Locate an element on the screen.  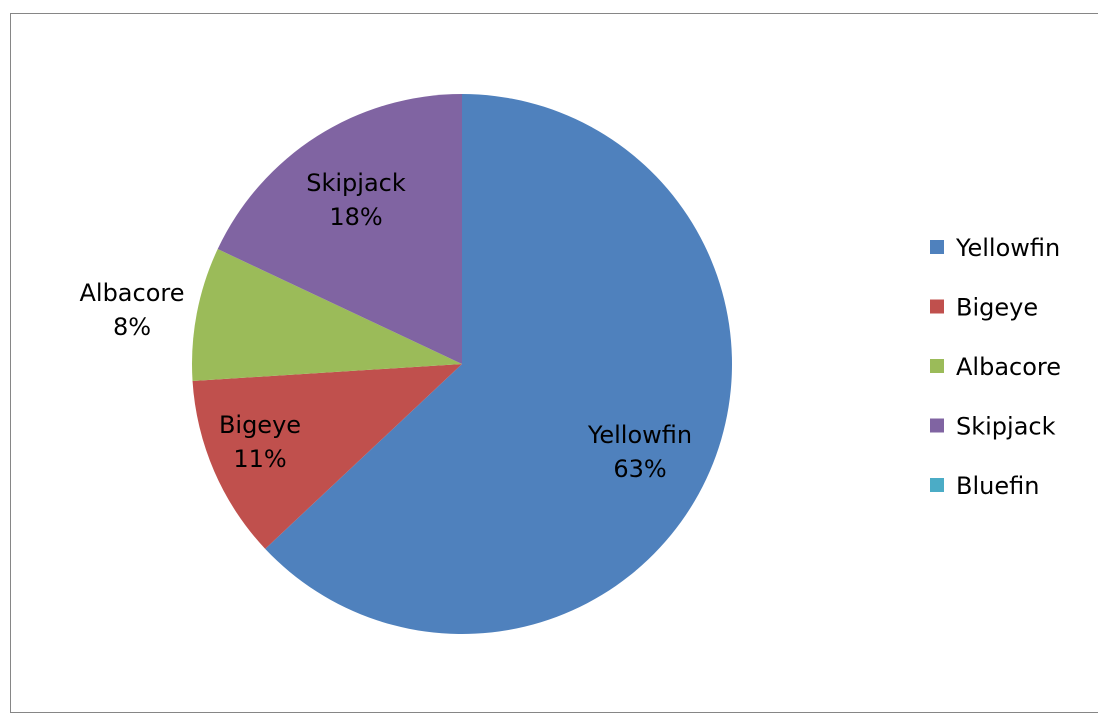
legend-swatch-bigeye is located at coordinates (937, 306).